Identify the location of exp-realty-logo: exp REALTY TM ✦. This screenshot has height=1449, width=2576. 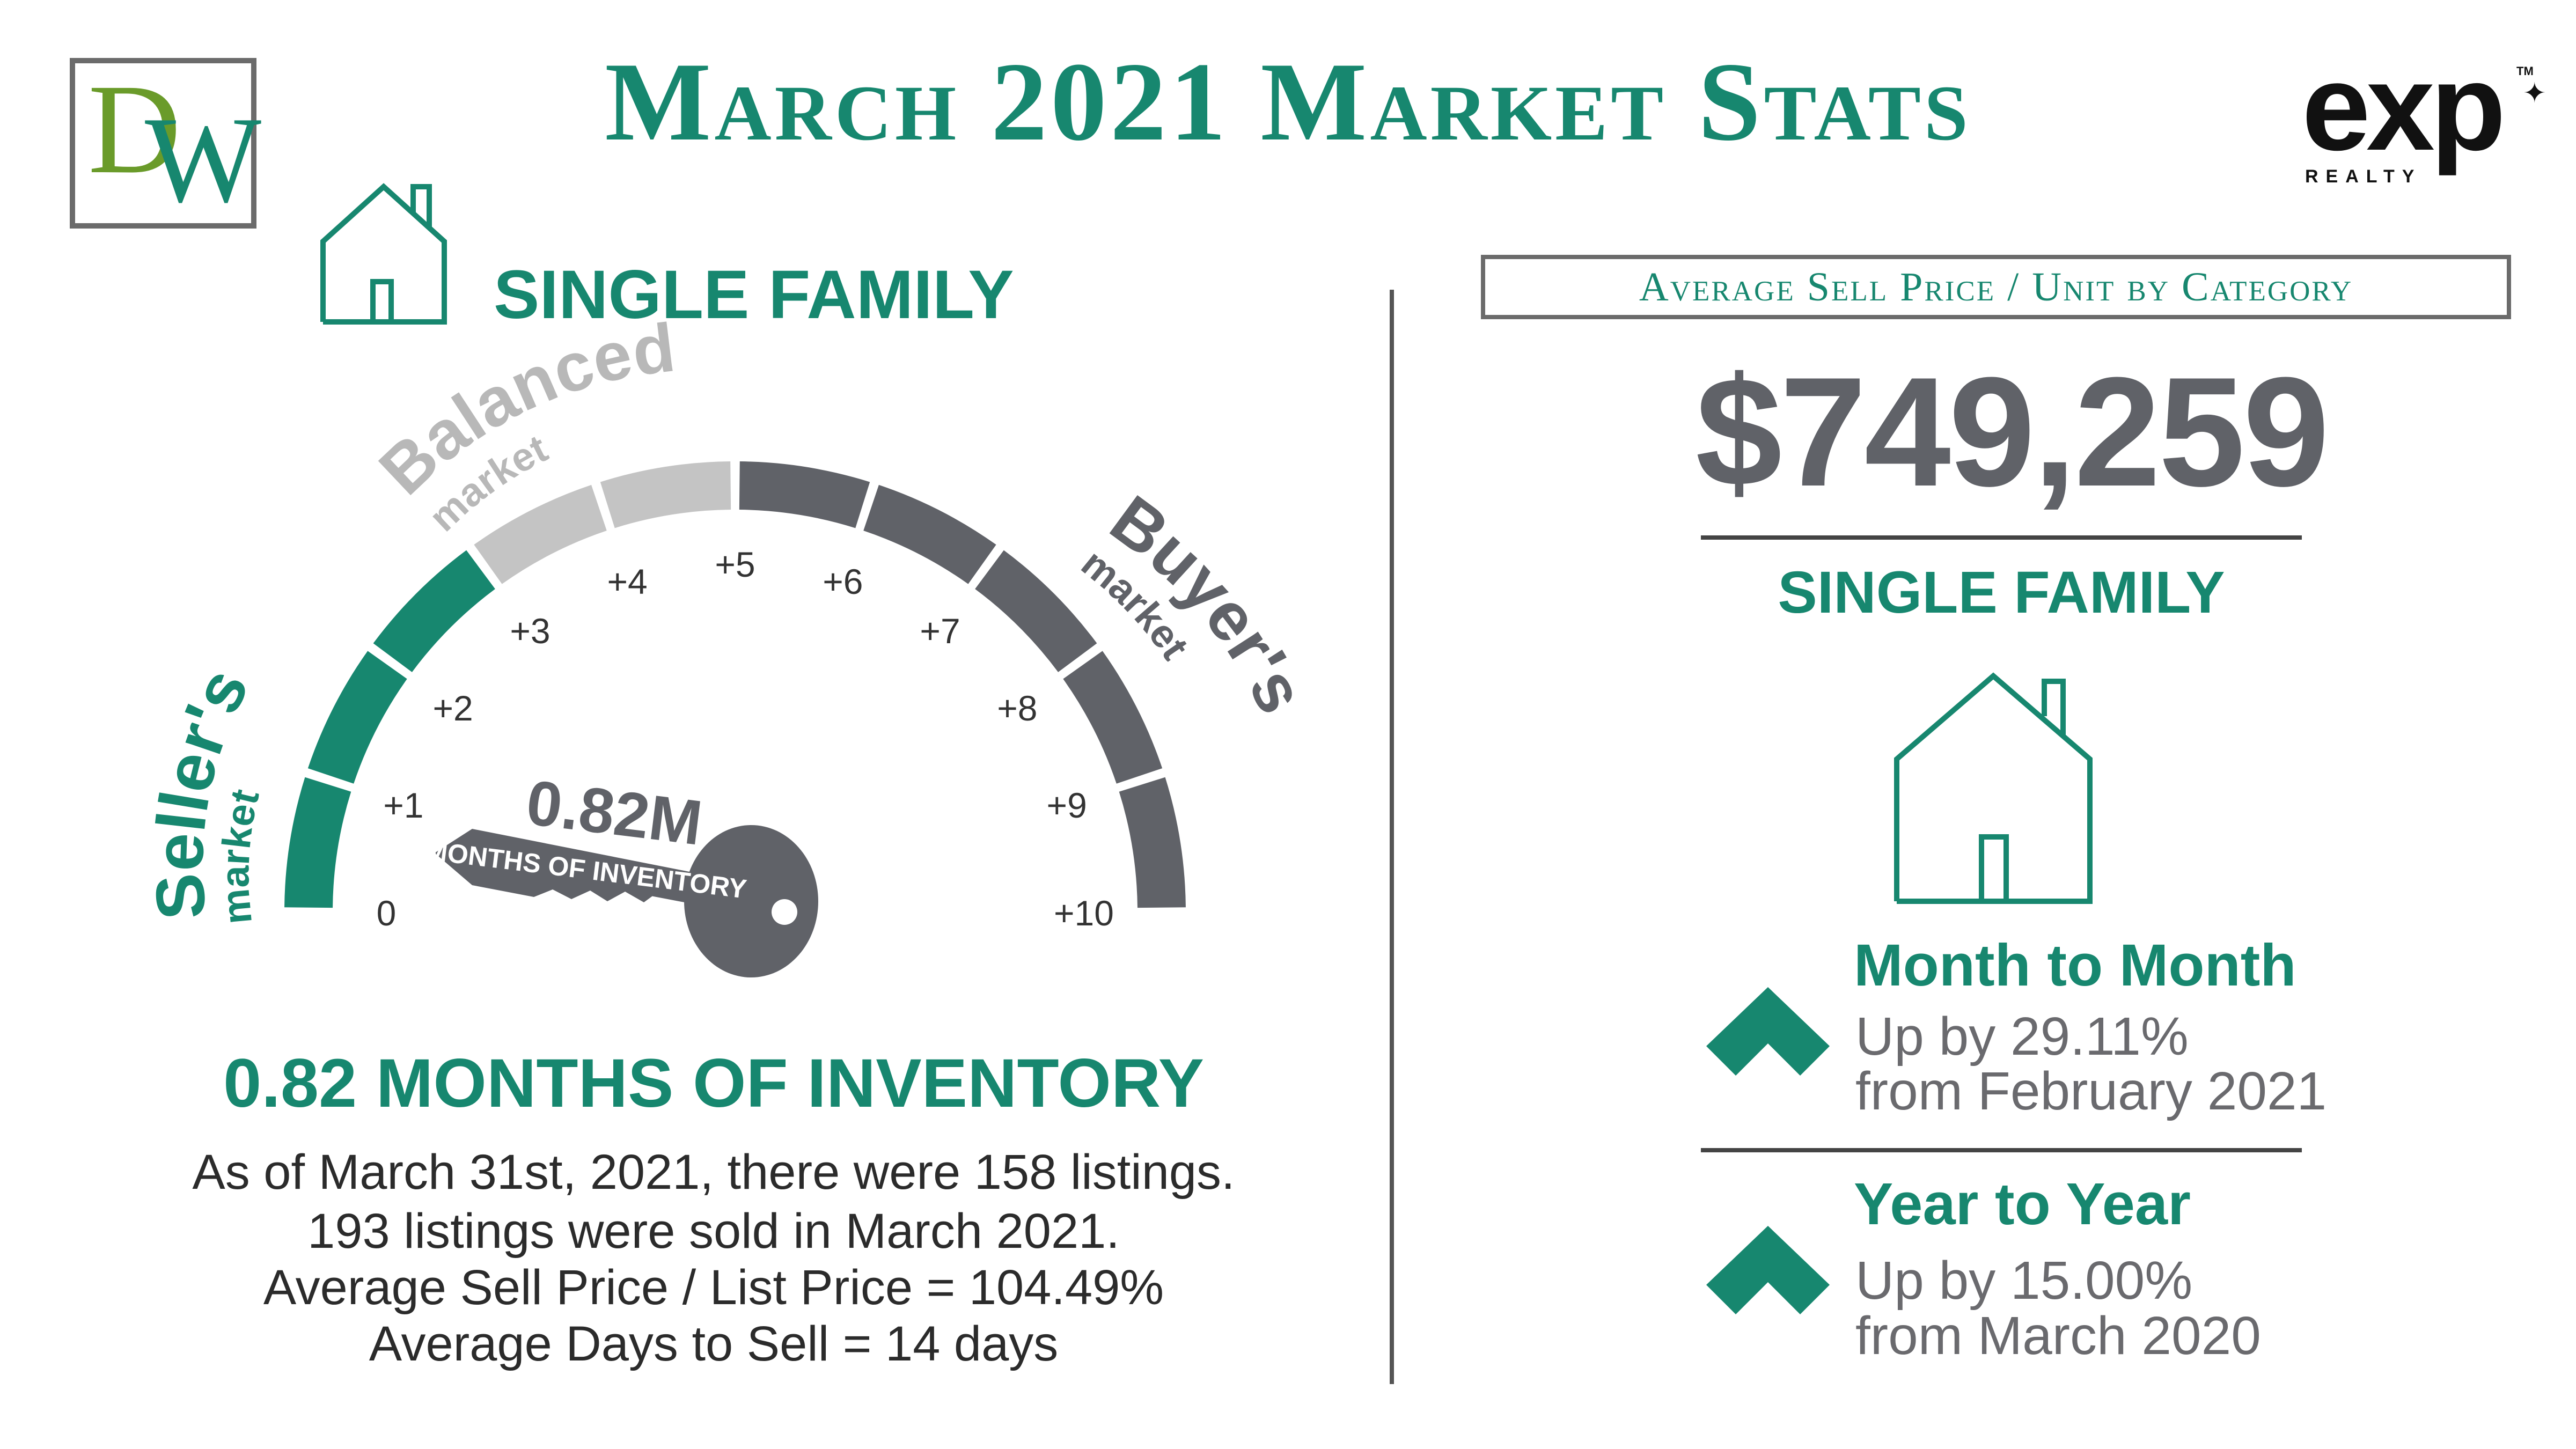
(2428, 115).